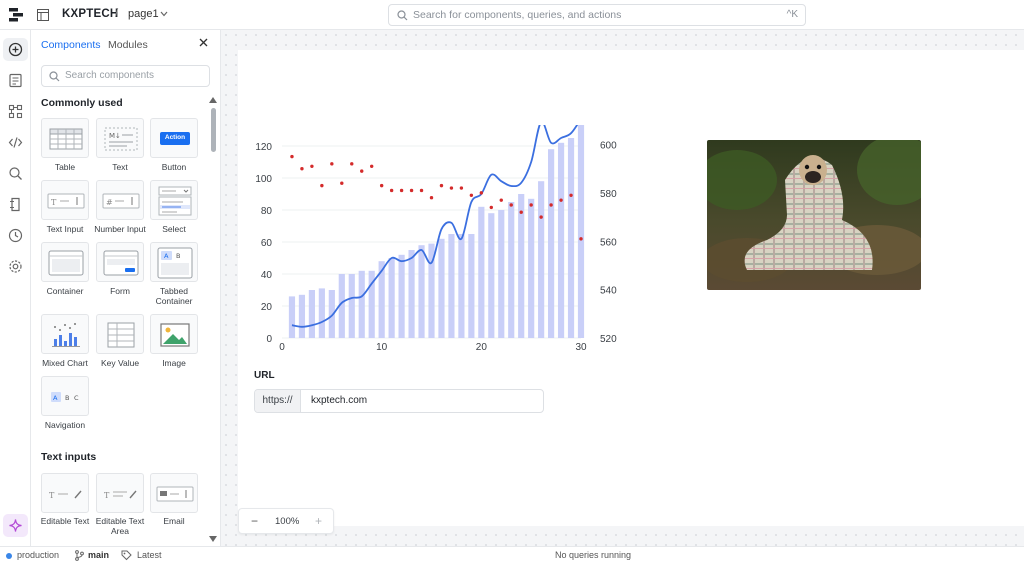 The width and height of the screenshot is (1024, 563). What do you see at coordinates (213, 539) in the screenshot?
I see `scroll-down-arrow-icon` at bounding box center [213, 539].